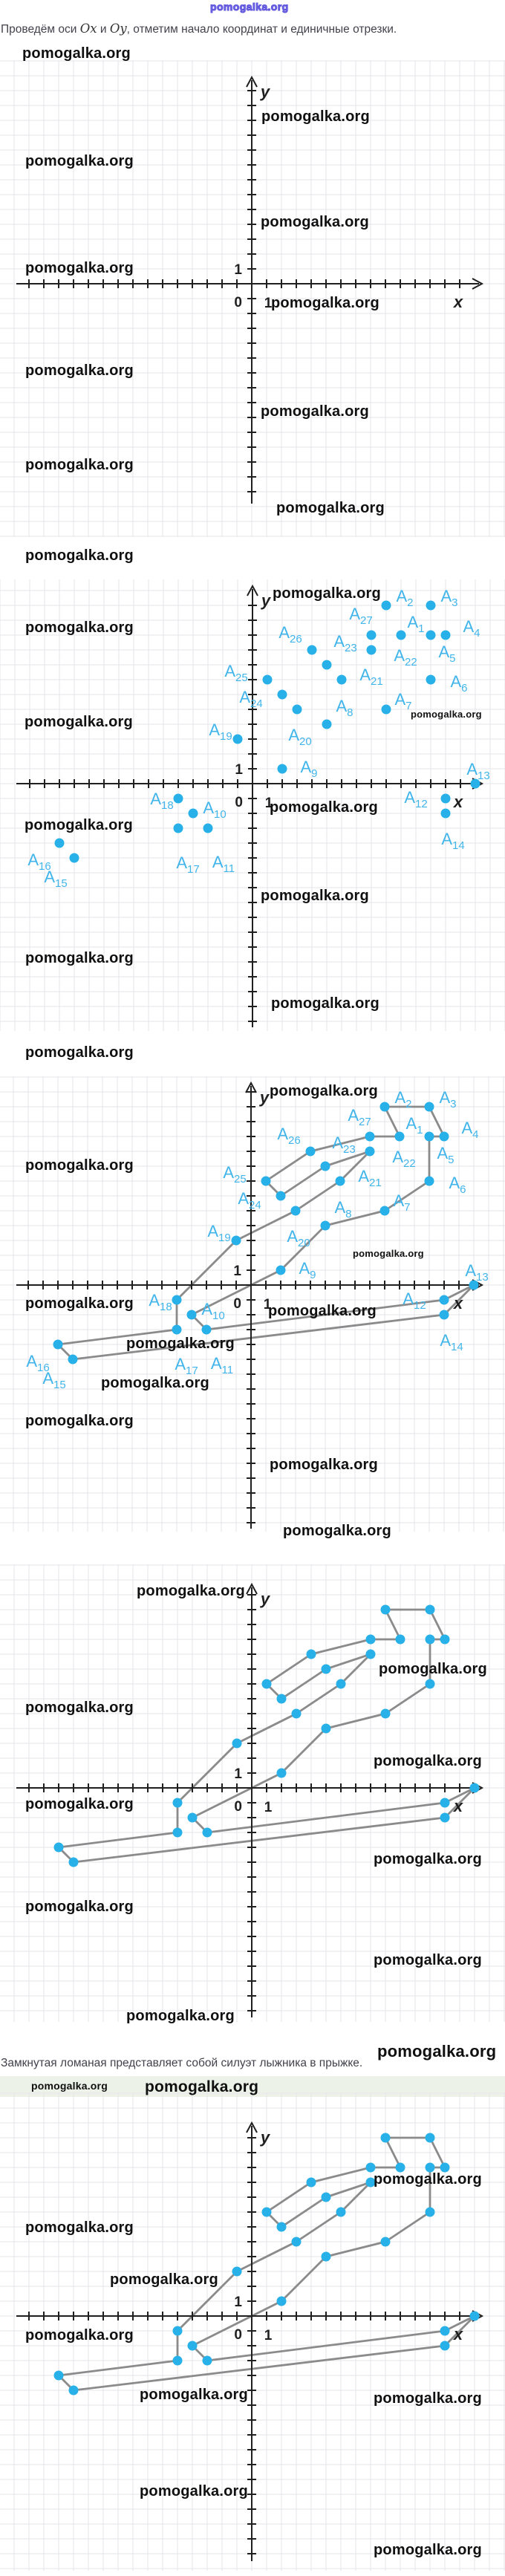 The height and width of the screenshot is (2576, 505). What do you see at coordinates (298, 1238) in the screenshot?
I see `point-label-A20: A20` at bounding box center [298, 1238].